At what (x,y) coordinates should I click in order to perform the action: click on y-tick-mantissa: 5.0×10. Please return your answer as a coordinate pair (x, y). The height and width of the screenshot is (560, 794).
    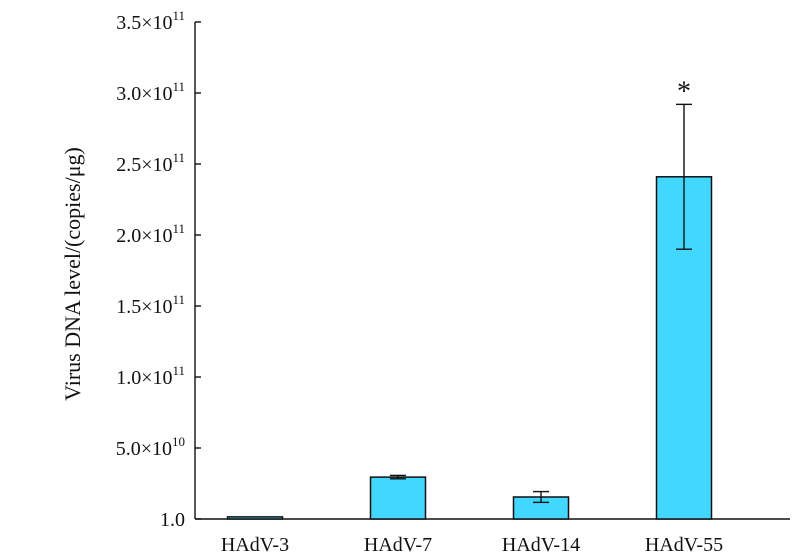
    Looking at the image, I should click on (144, 449).